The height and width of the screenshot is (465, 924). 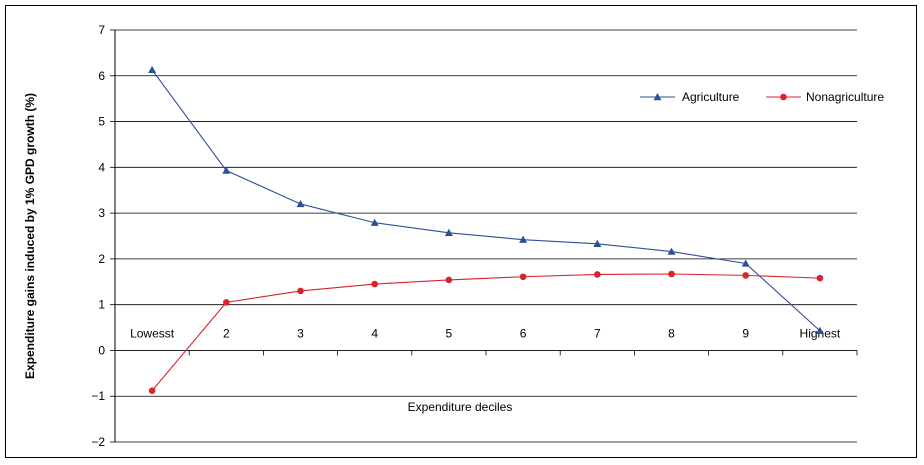 What do you see at coordinates (671, 333) in the screenshot?
I see `x-tick-label: 8` at bounding box center [671, 333].